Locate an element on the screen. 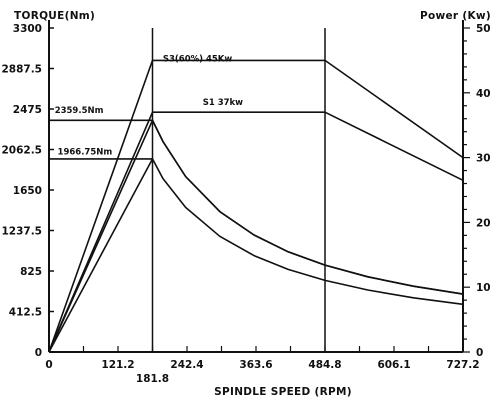  y-left-tick-label: 0 is located at coordinates (38, 353).